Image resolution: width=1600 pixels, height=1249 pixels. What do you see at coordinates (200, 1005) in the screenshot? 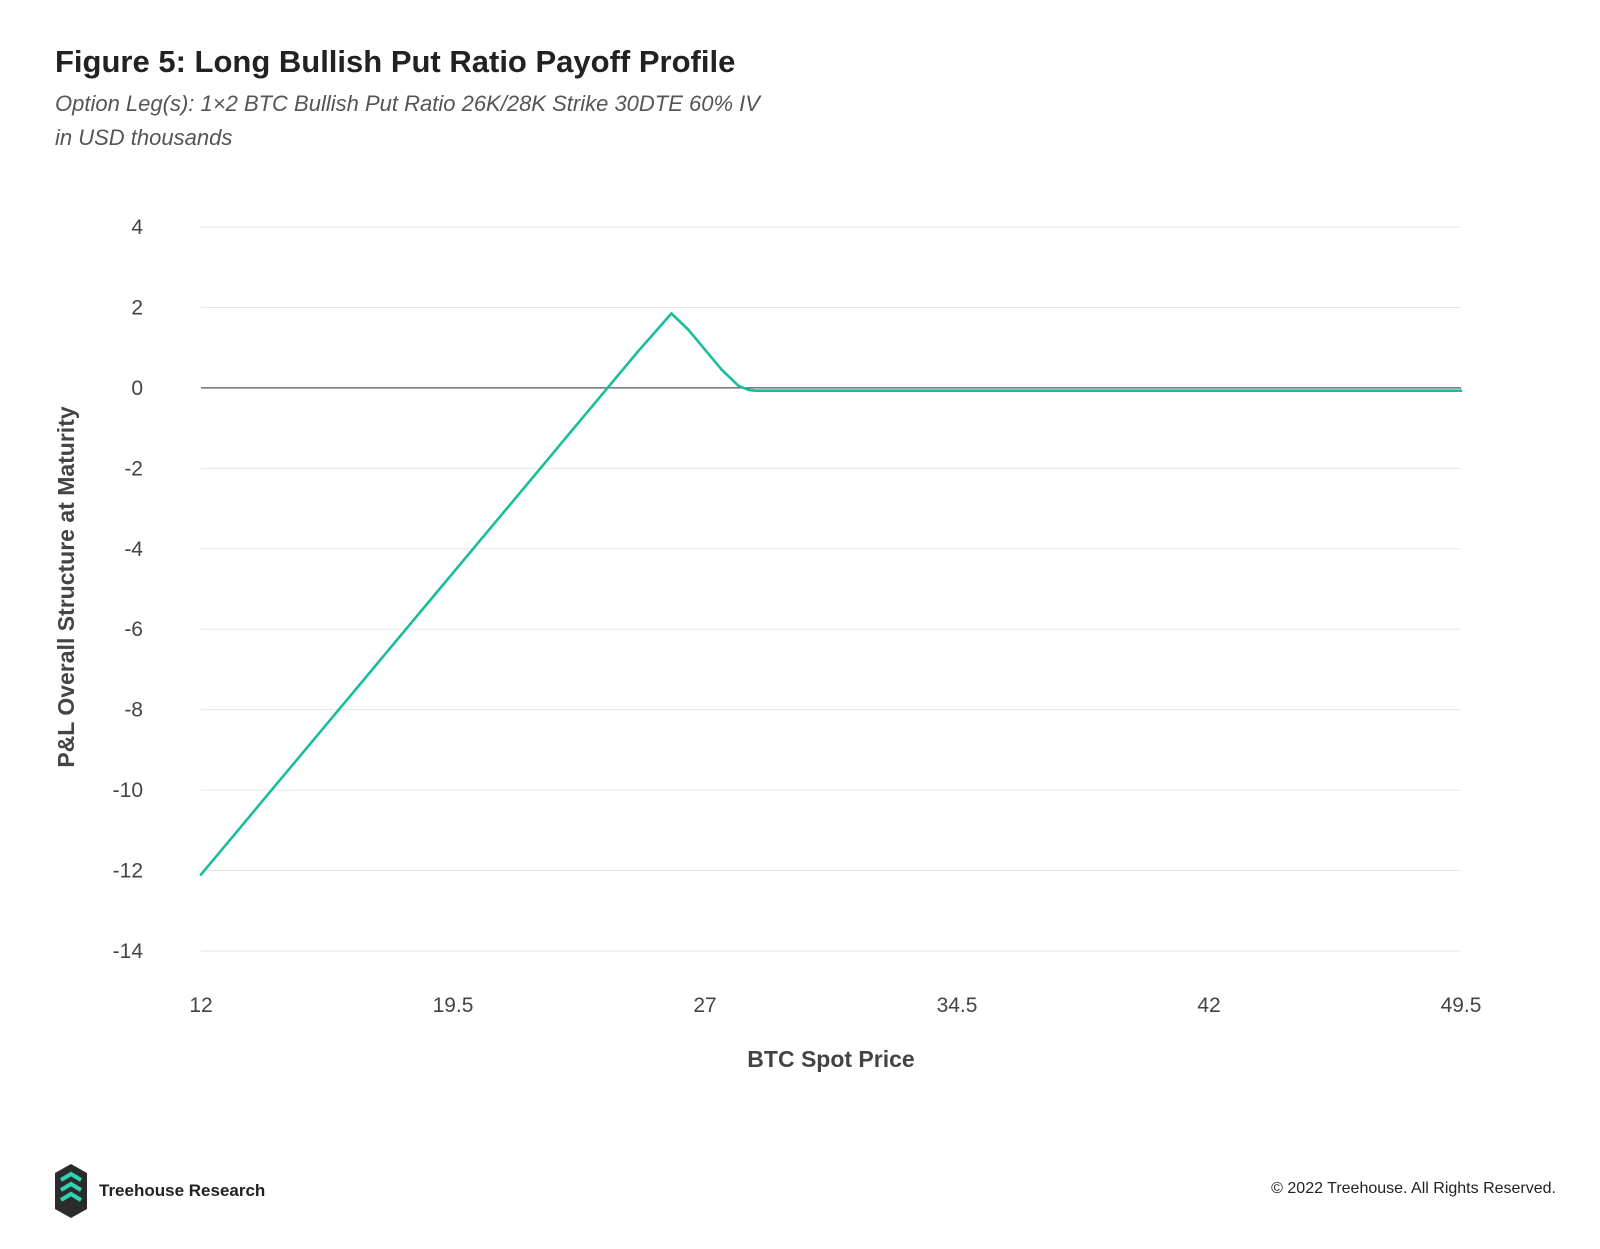
I see `x-tick-label: 12` at bounding box center [200, 1005].